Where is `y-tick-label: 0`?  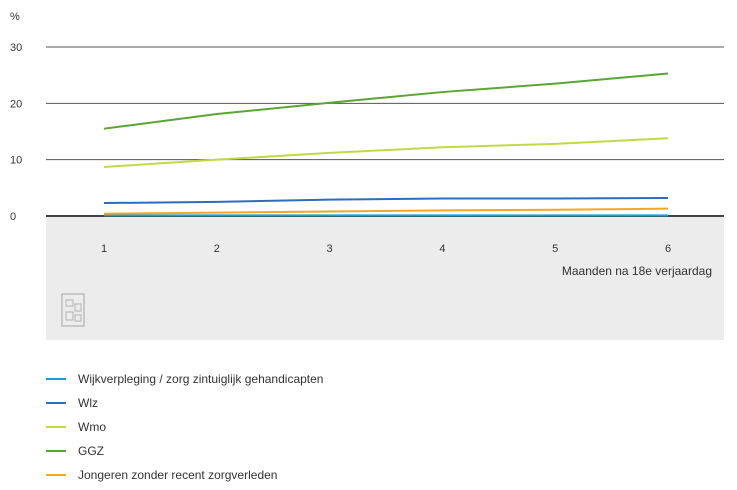
y-tick-label: 0 is located at coordinates (13, 217).